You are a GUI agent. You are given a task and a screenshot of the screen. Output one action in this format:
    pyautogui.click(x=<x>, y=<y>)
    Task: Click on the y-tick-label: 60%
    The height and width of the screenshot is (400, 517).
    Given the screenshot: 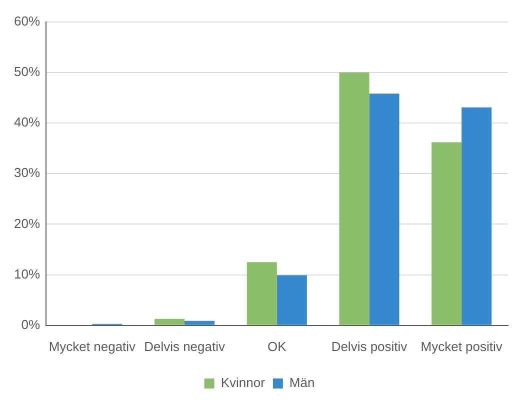 What is the action you would take?
    pyautogui.click(x=27, y=20)
    